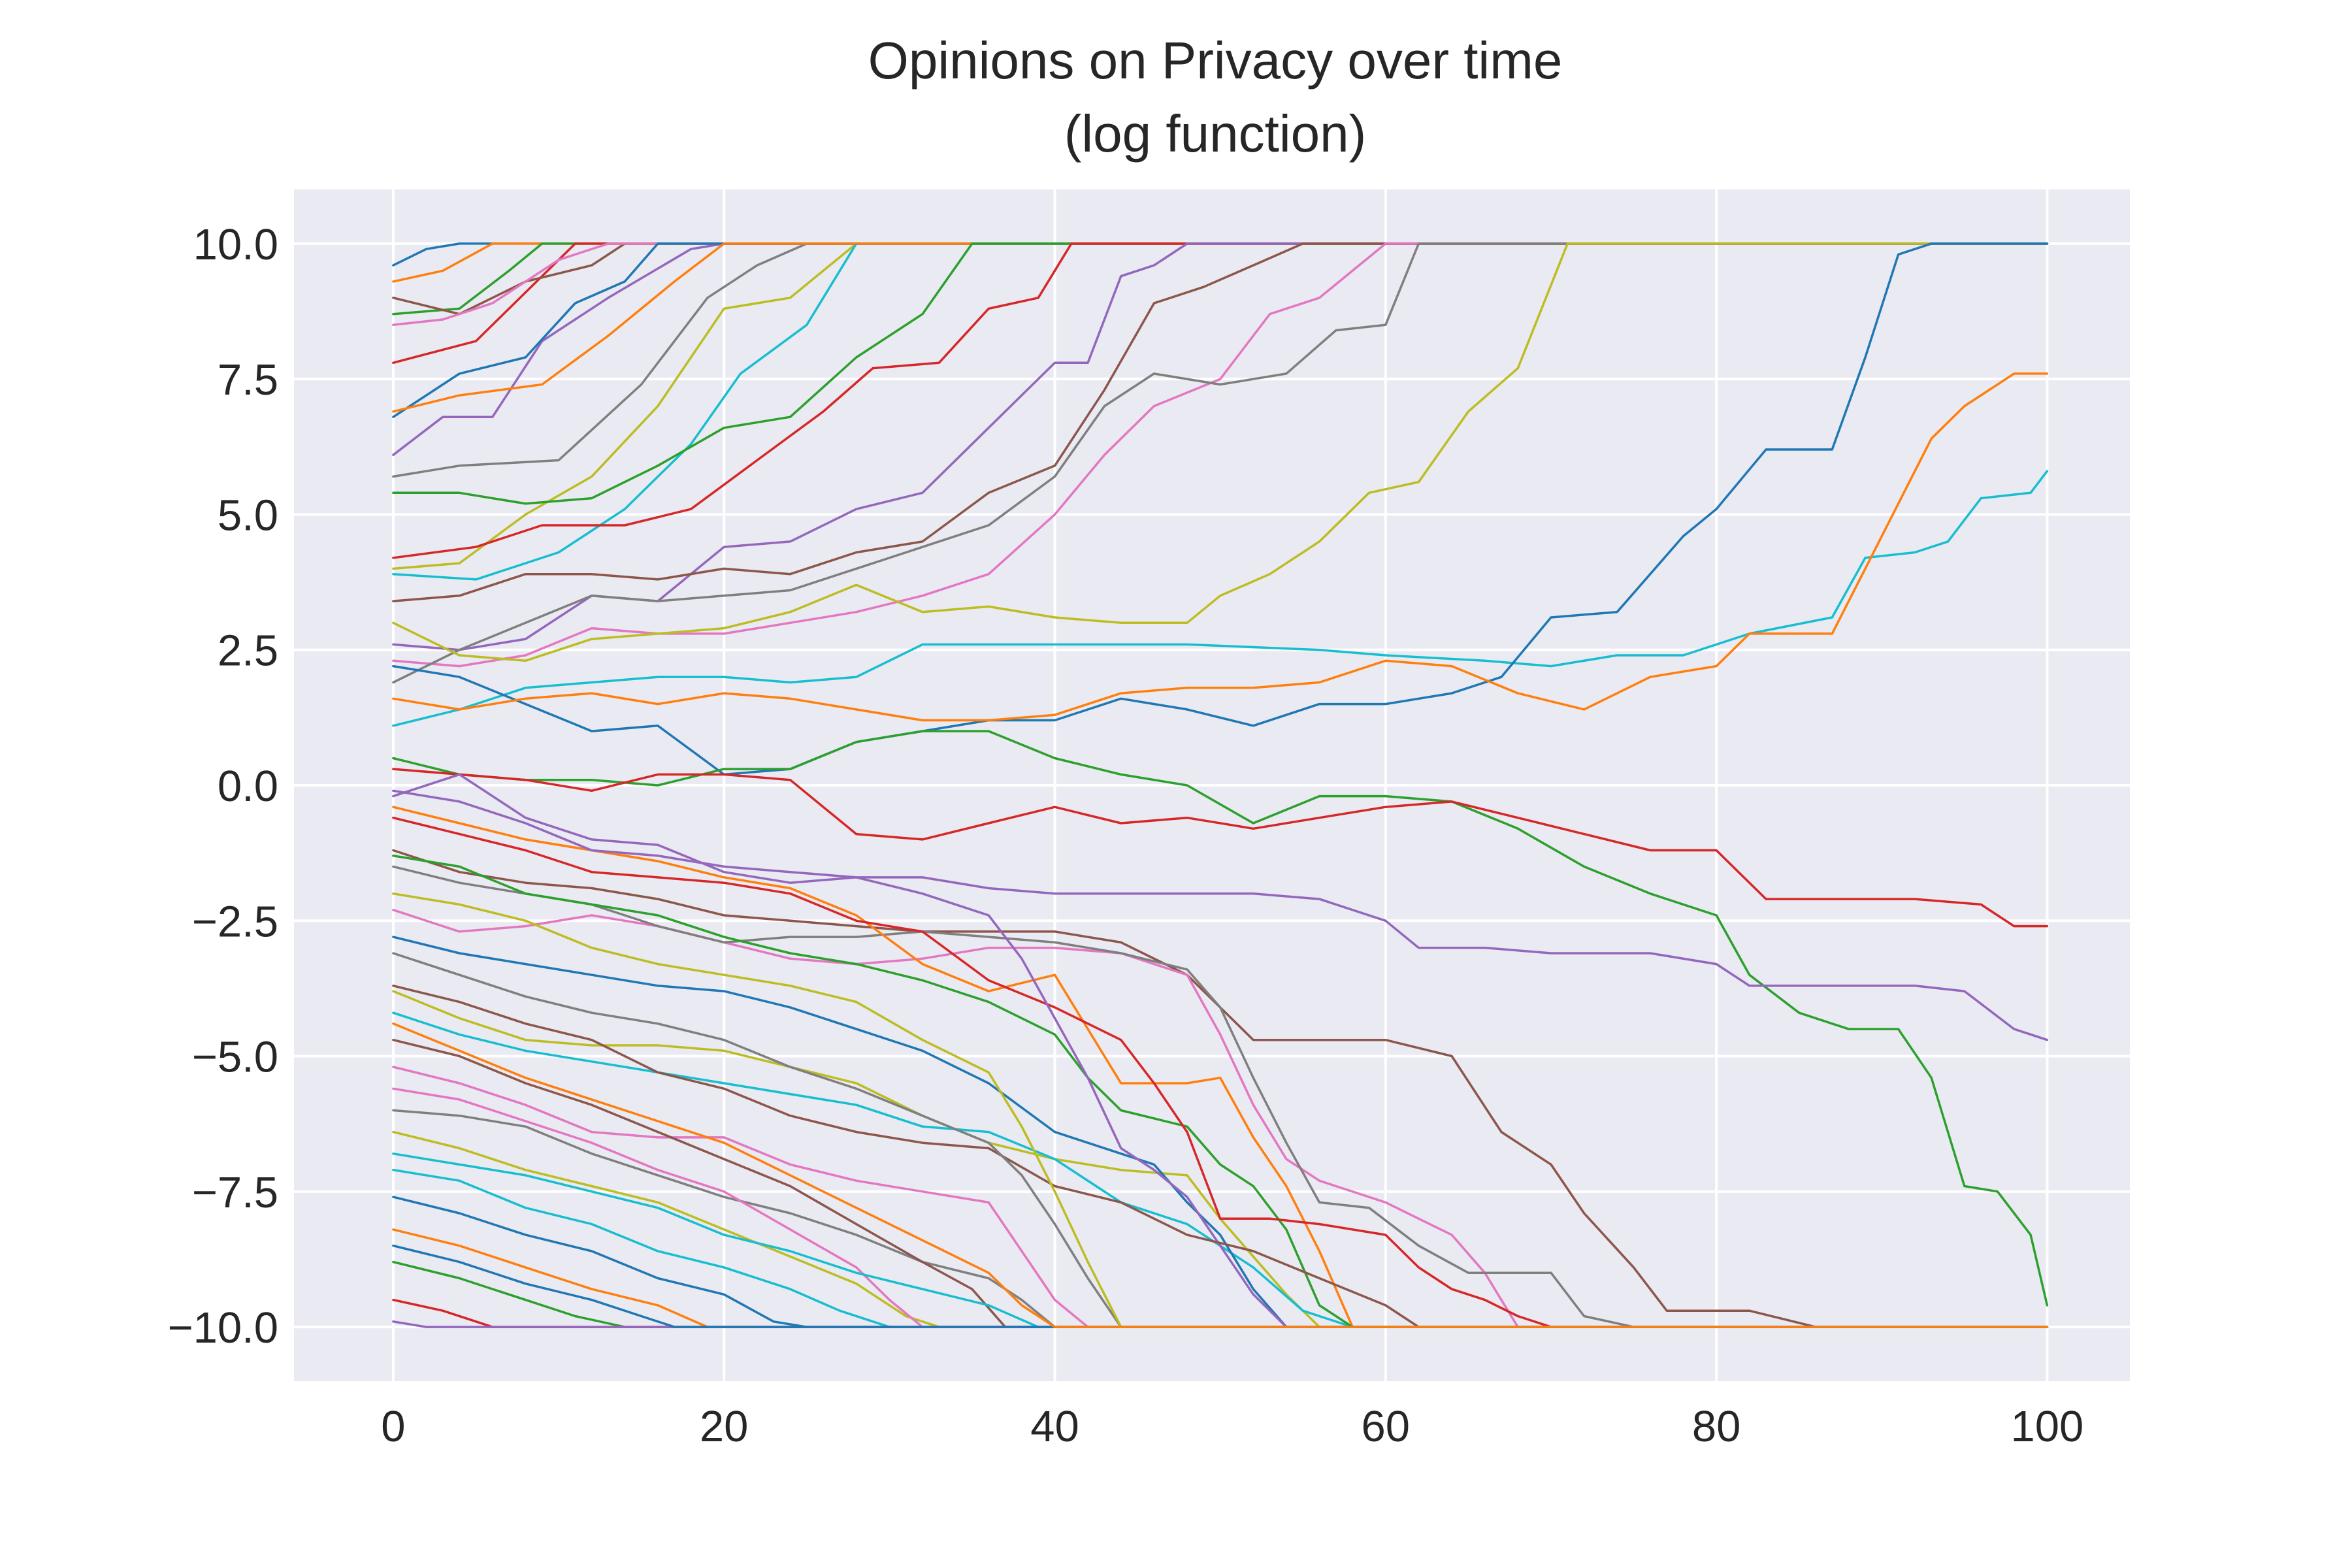  I want to click on x-tick-label-3: 60, so click(1386, 1426).